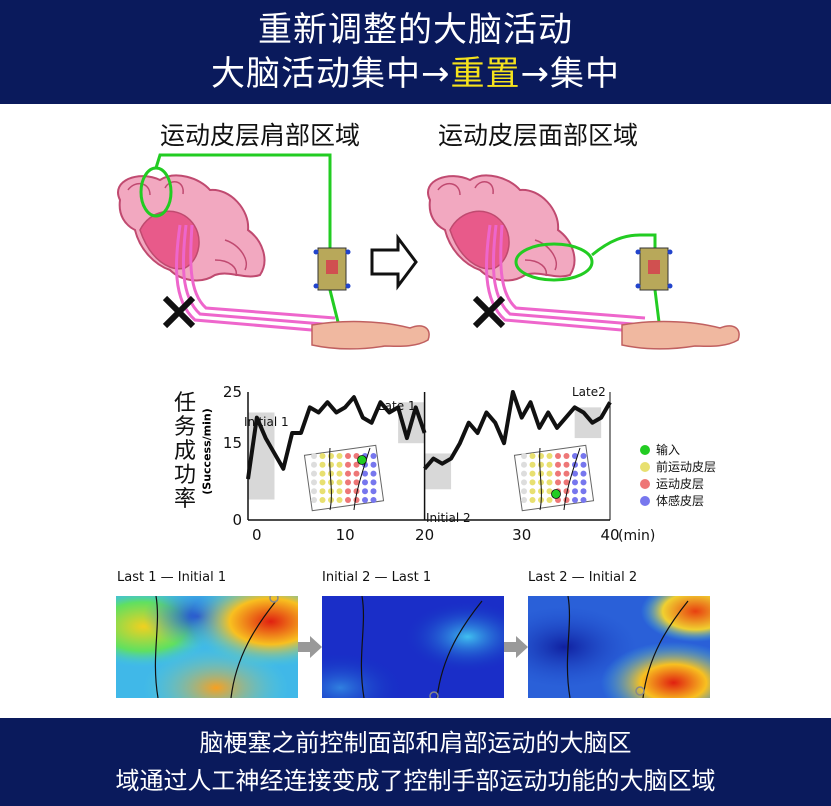 This screenshot has width=831, height=806. I want to click on header-subtitle: 大脑活动集中→重置→集中, so click(415, 74).